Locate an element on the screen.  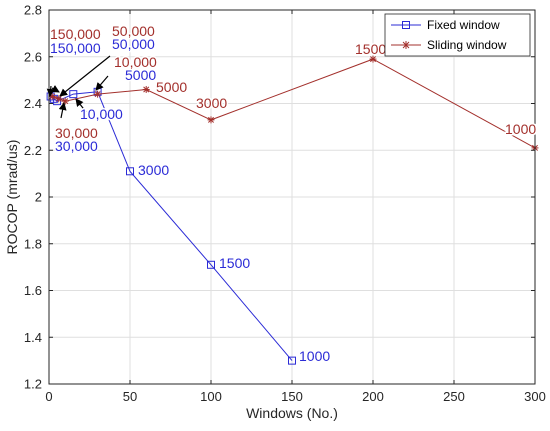
point-label-fixed: 3000 is located at coordinates (153, 170).